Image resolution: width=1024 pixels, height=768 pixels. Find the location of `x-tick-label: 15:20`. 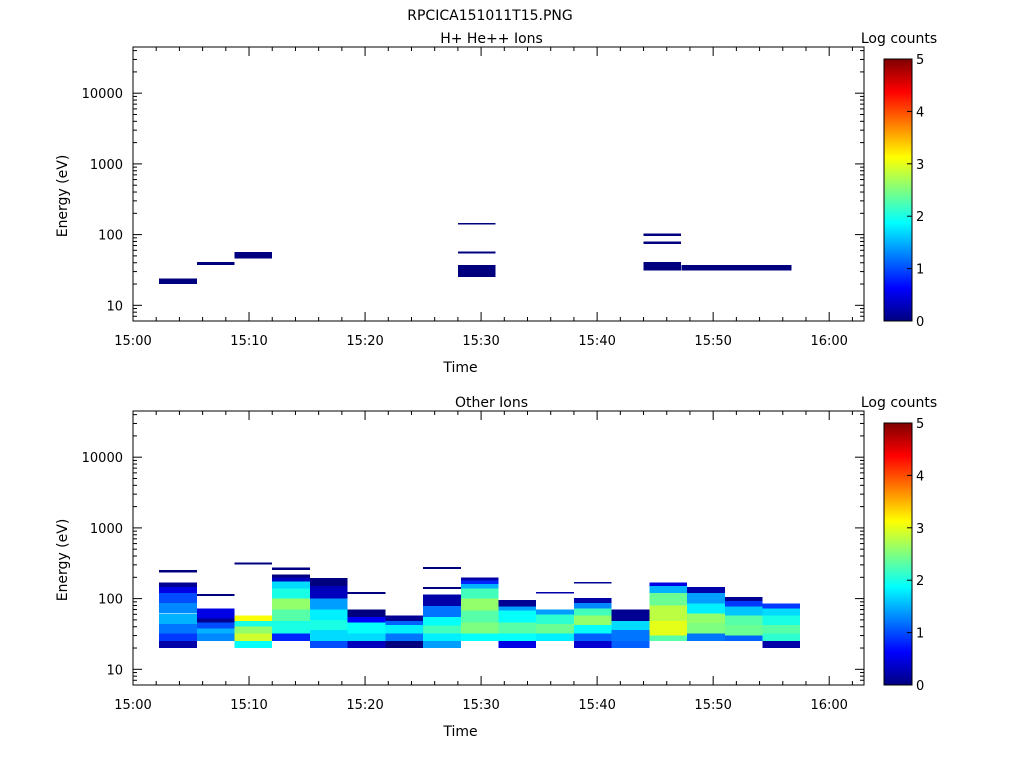

x-tick-label: 15:20 is located at coordinates (364, 705).